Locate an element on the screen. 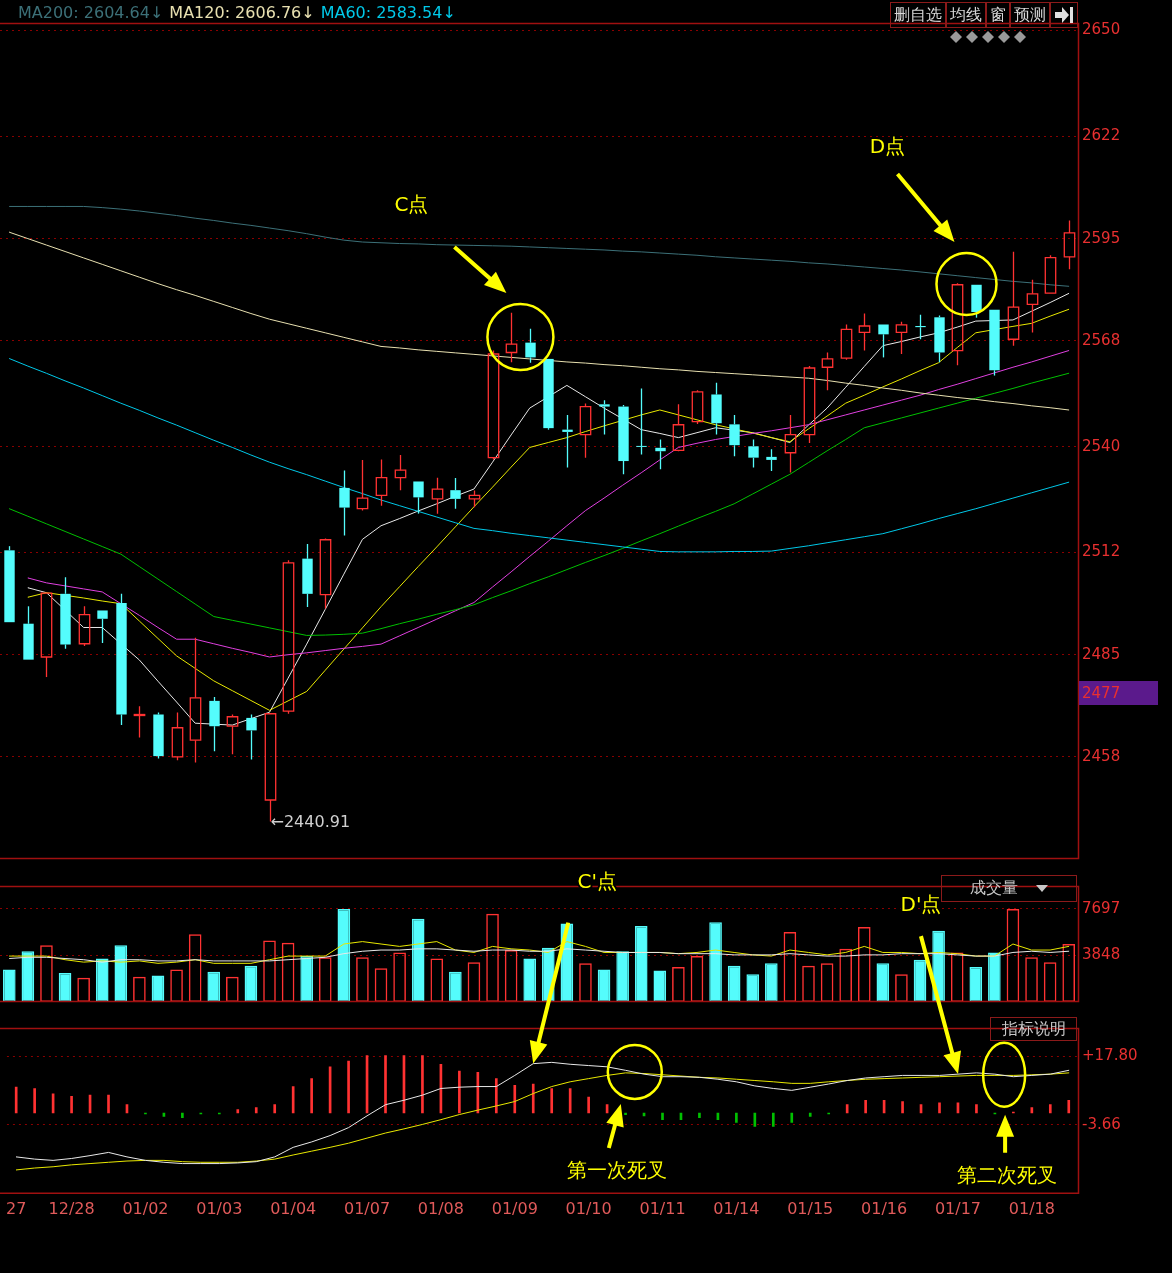 The height and width of the screenshot is (1273, 1172). x-tick-label: 12/28 is located at coordinates (71, 1208).